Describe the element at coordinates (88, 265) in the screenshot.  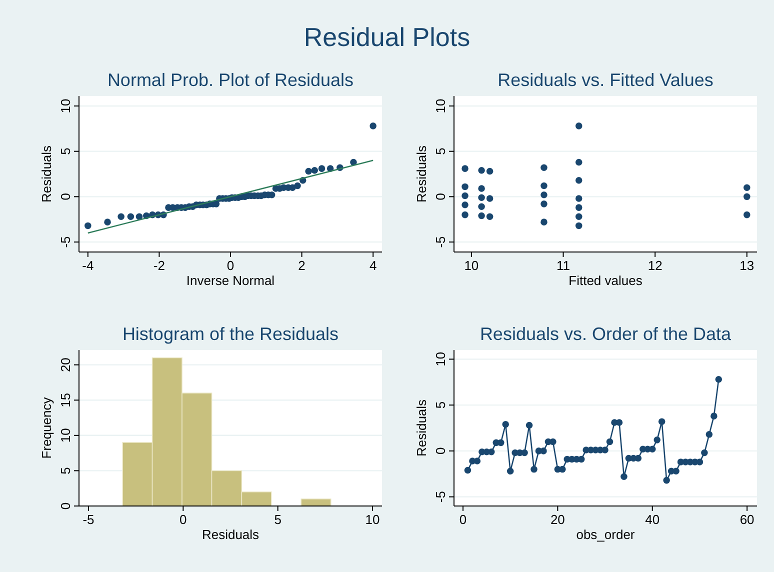
I see `x-tick-label: -4` at that location.